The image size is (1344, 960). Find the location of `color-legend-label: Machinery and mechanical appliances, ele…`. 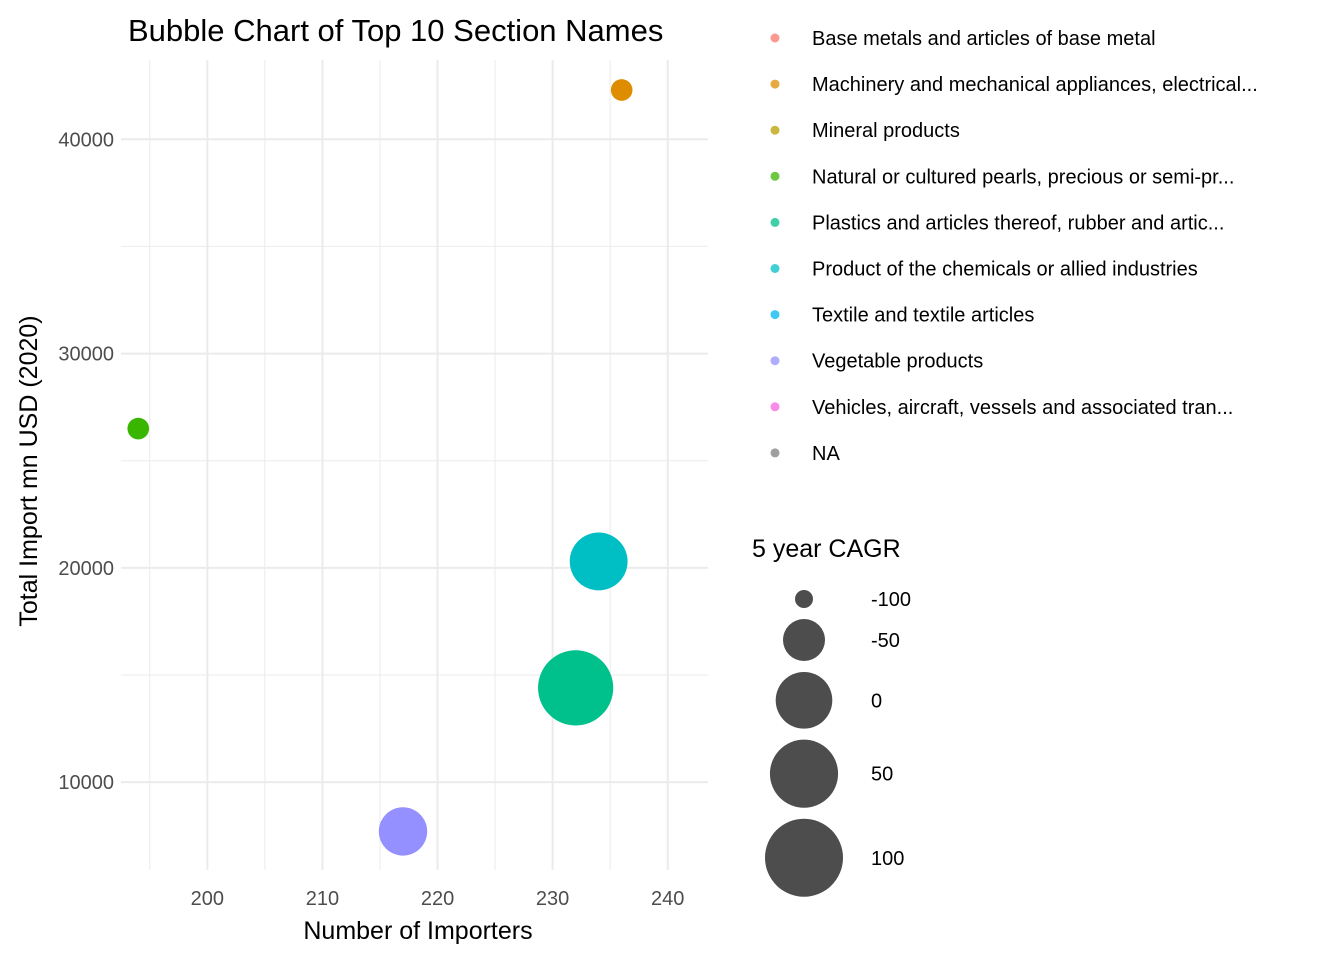

color-legend-label: Machinery and mechanical appliances, ele… is located at coordinates (1035, 85).